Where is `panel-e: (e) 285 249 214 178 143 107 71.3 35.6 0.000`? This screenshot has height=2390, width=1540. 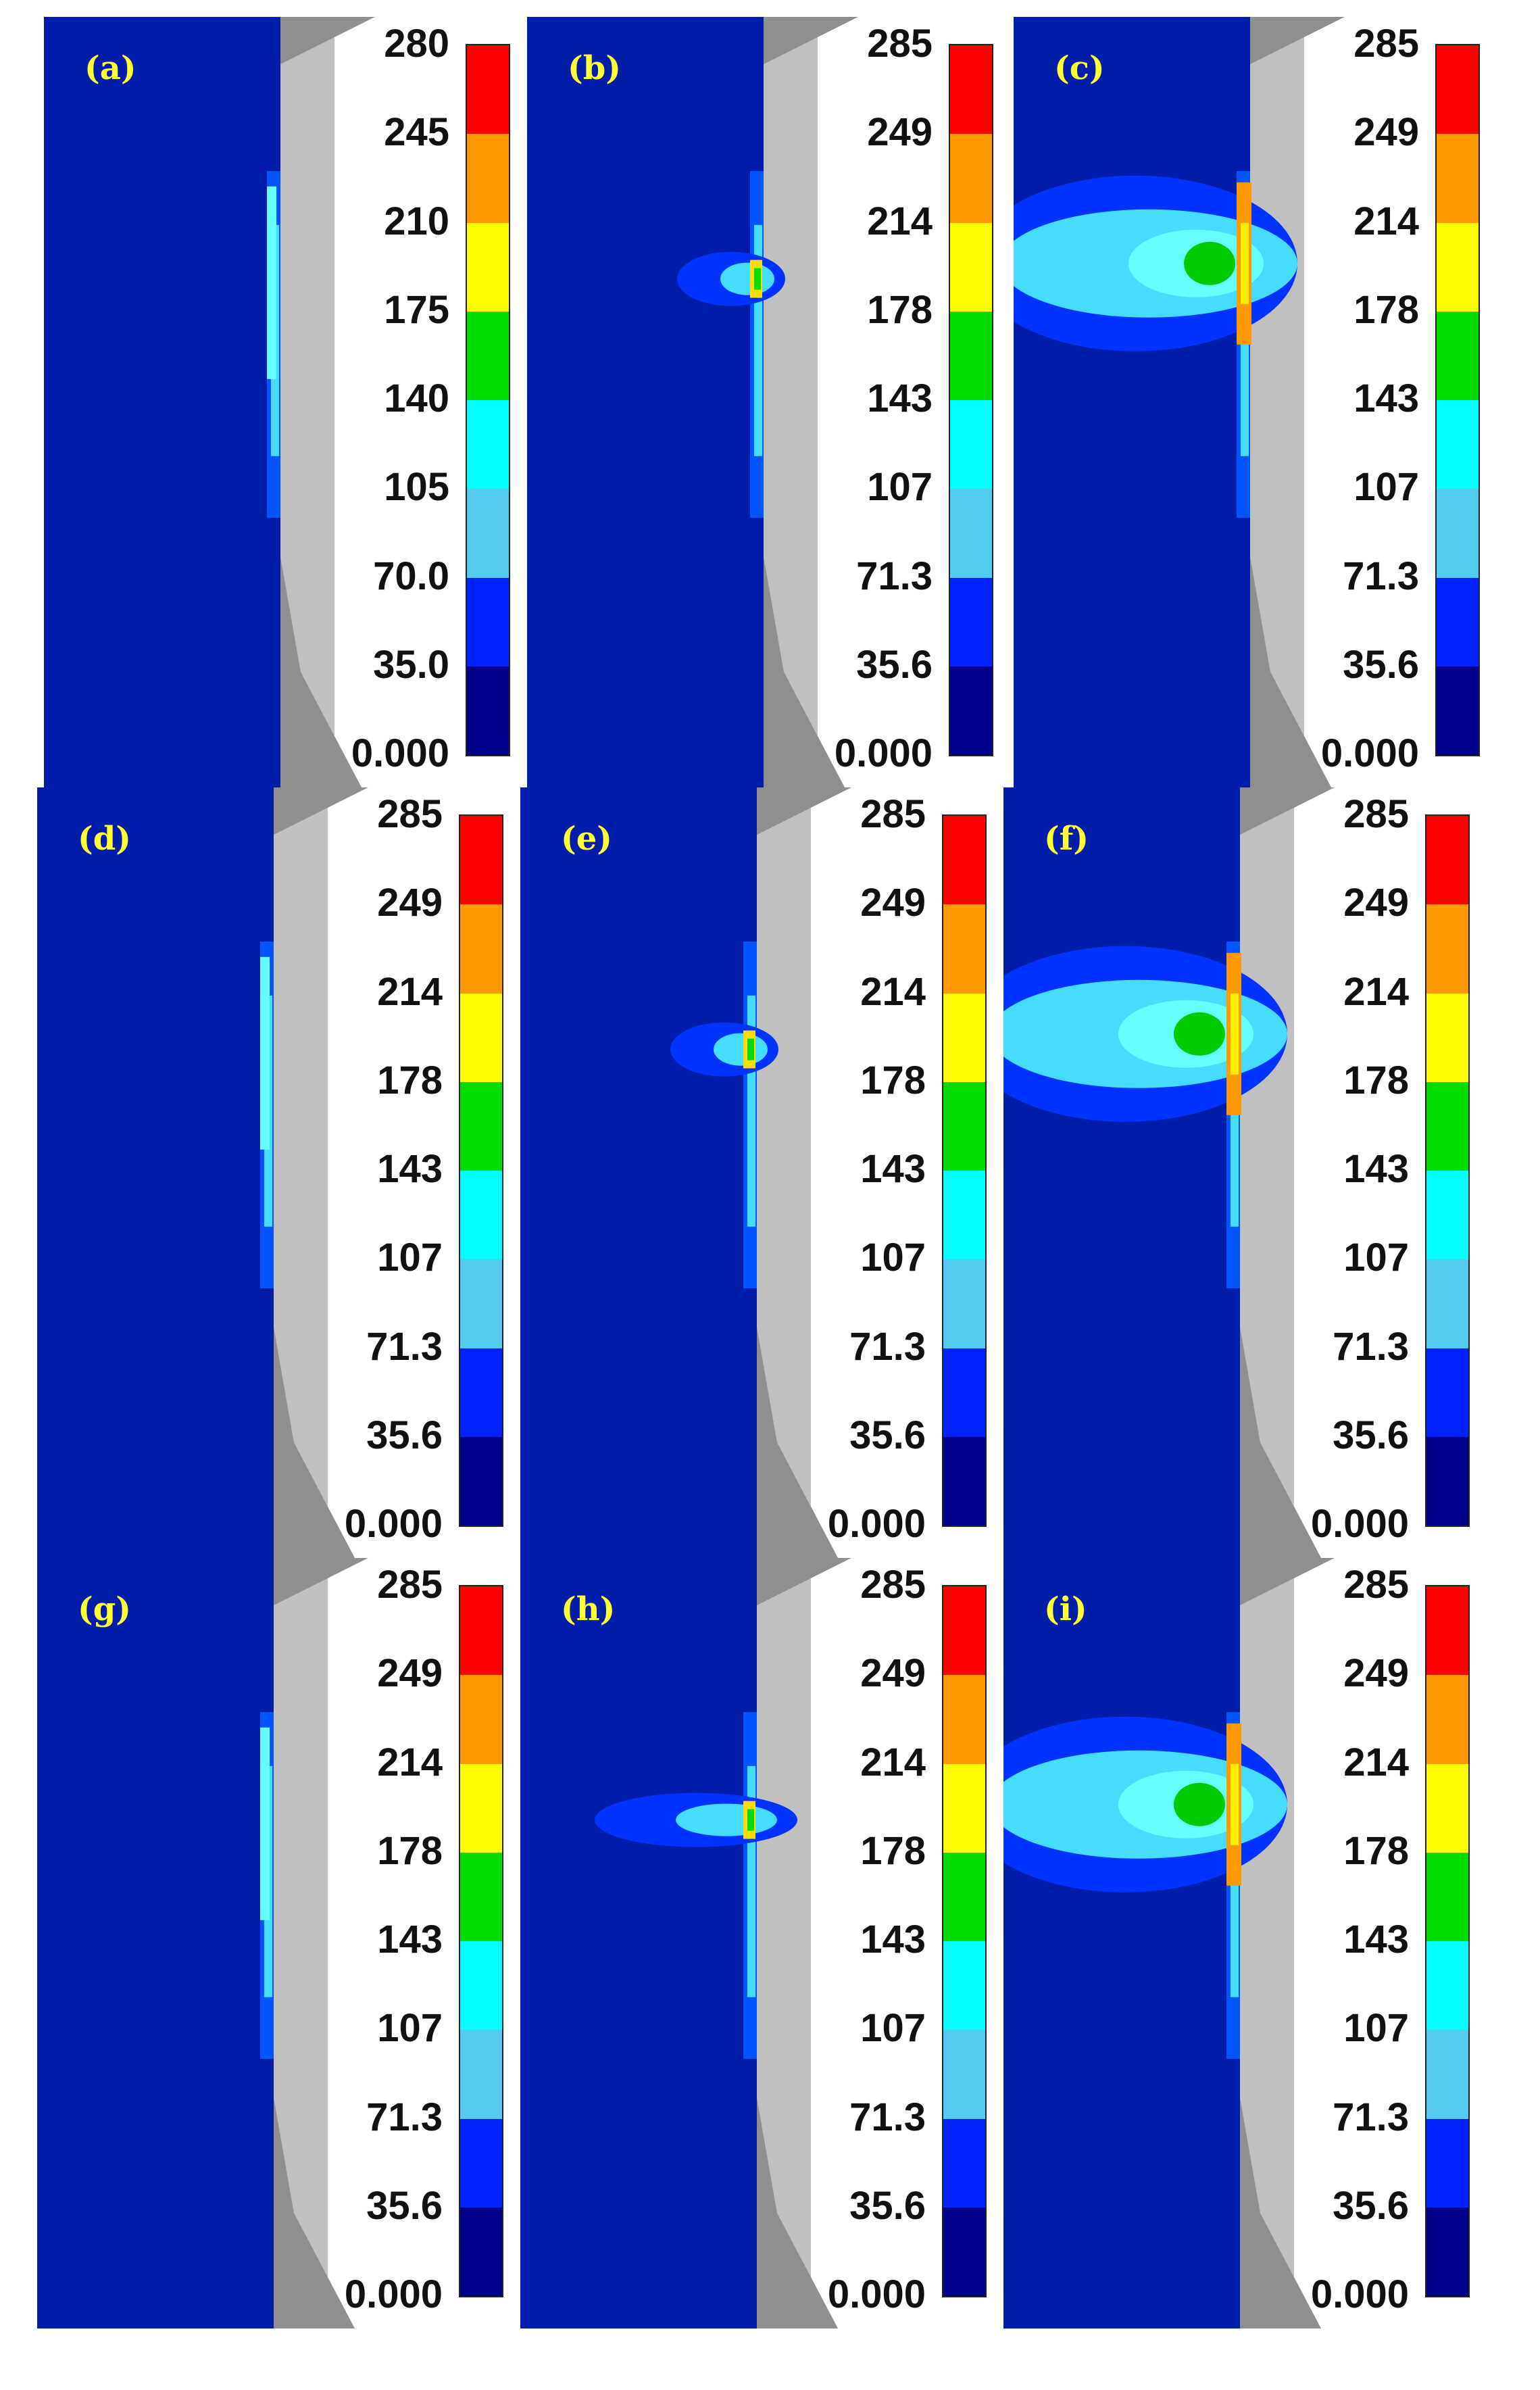
panel-e: (e) 285 249 214 178 143 107 71.3 35.6 0.000 is located at coordinates (756, 1172).